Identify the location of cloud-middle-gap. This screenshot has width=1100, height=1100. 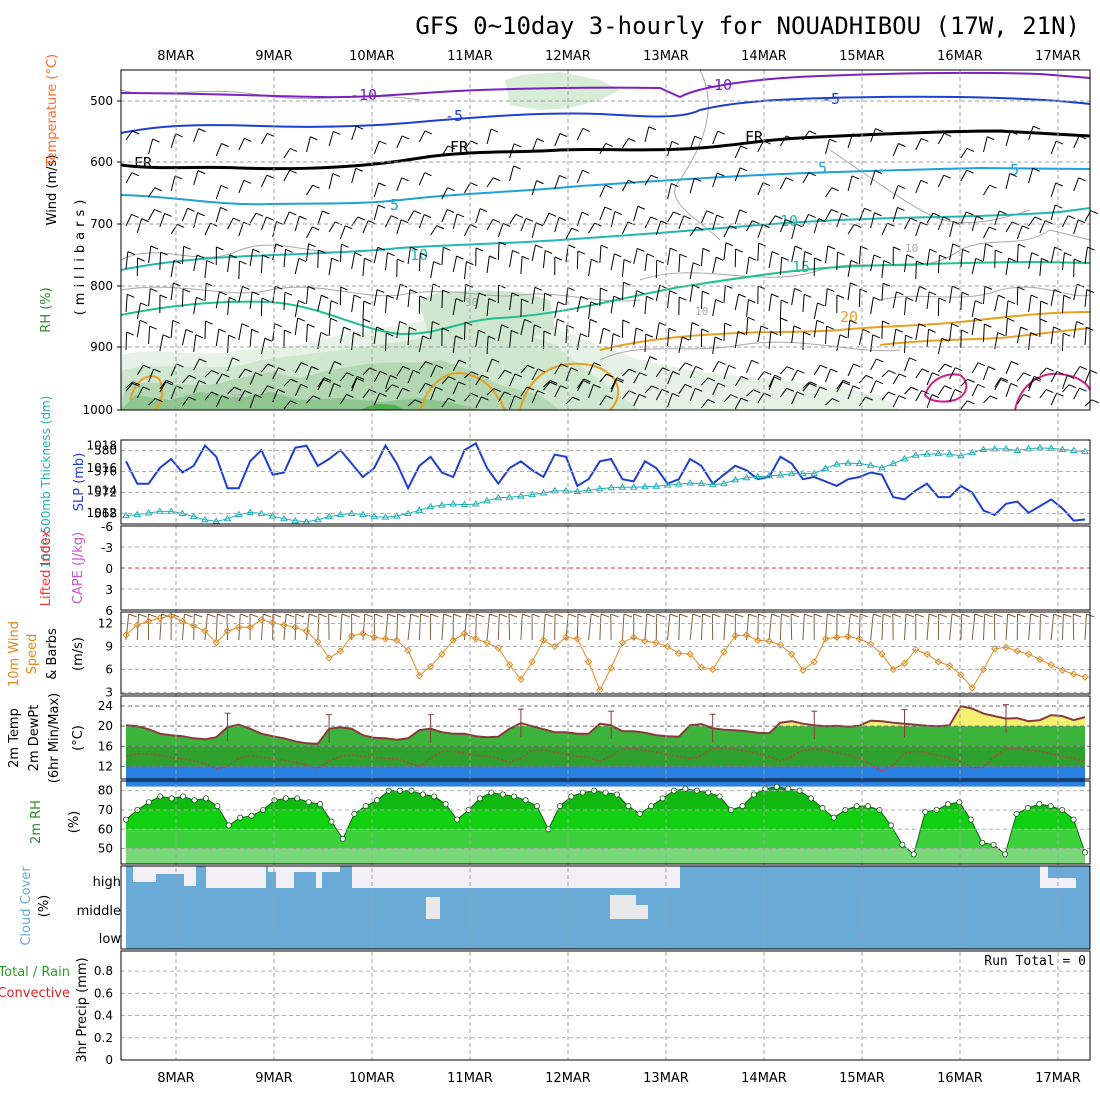
(623, 907).